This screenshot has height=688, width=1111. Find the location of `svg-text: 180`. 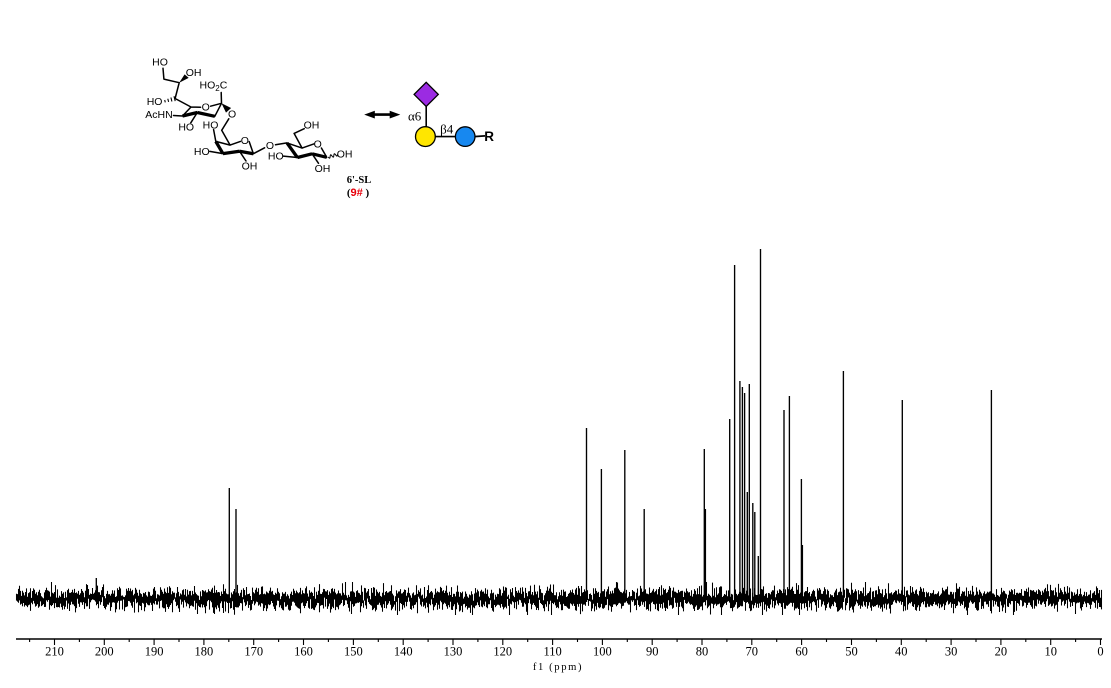

svg-text: 180 is located at coordinates (204, 652).